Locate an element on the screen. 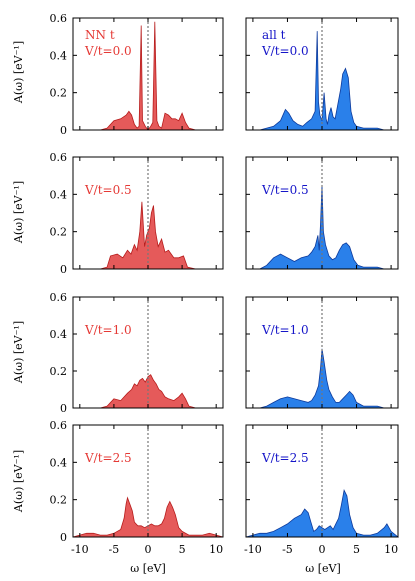  row3-right-annotation-0: V/t=1.0 is located at coordinates (285, 330).